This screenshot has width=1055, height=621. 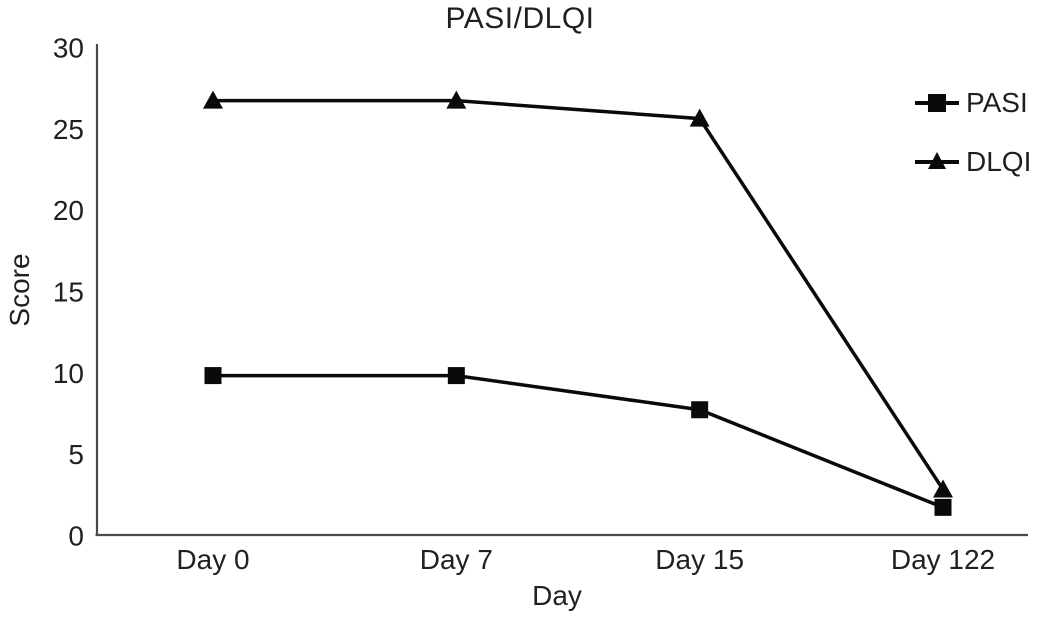 What do you see at coordinates (520, 18) in the screenshot?
I see `chart-title: PASI/DLQI` at bounding box center [520, 18].